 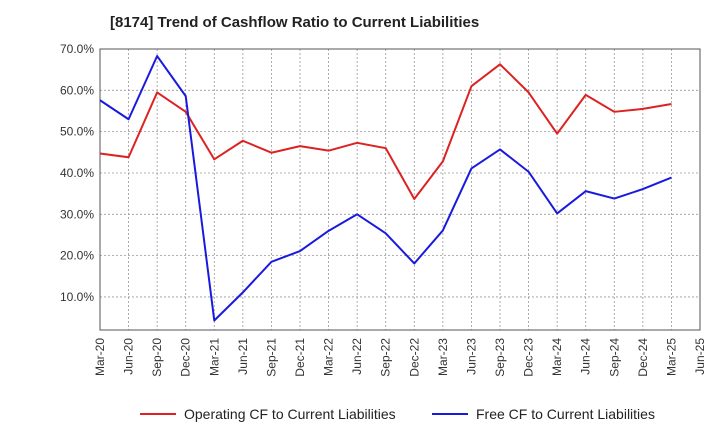 I want to click on x-tick-label: Jun-21, so click(x=243, y=356).